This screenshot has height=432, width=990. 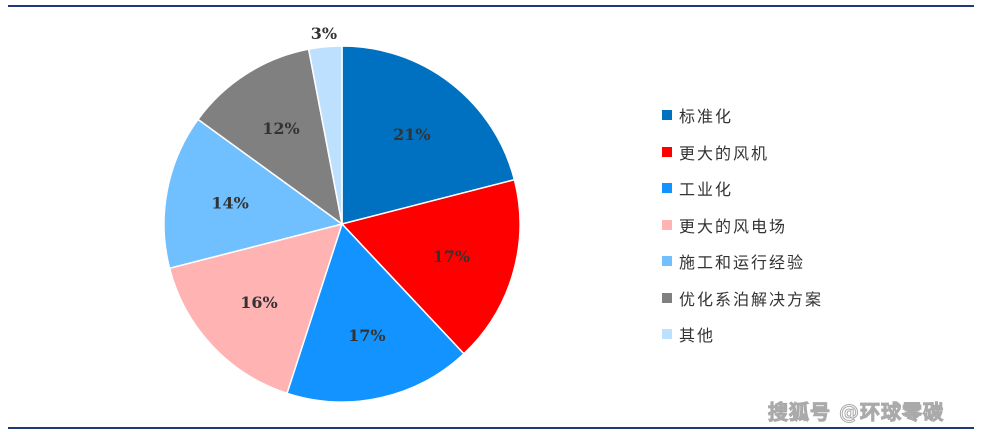 I want to click on legend-item: 其他, so click(x=742, y=334).